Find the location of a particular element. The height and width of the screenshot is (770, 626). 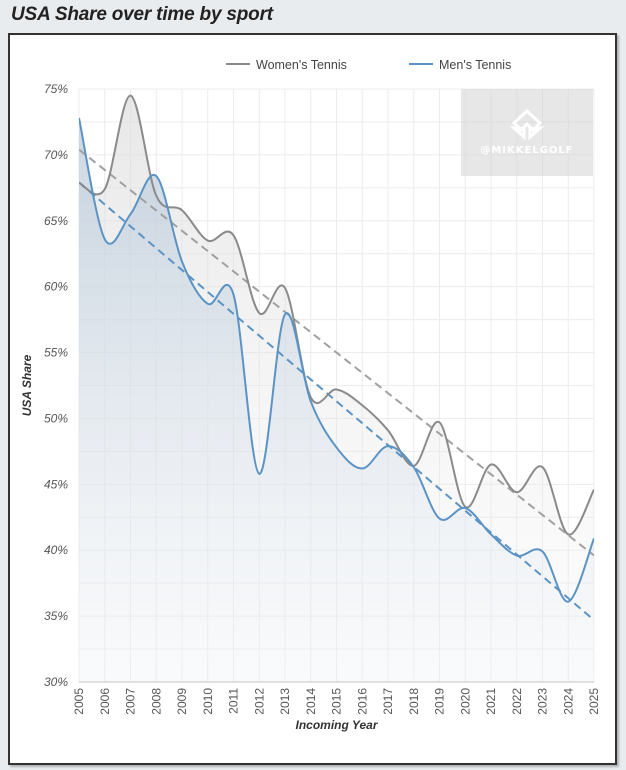

y-tick-label: 65% is located at coordinates (56, 221).